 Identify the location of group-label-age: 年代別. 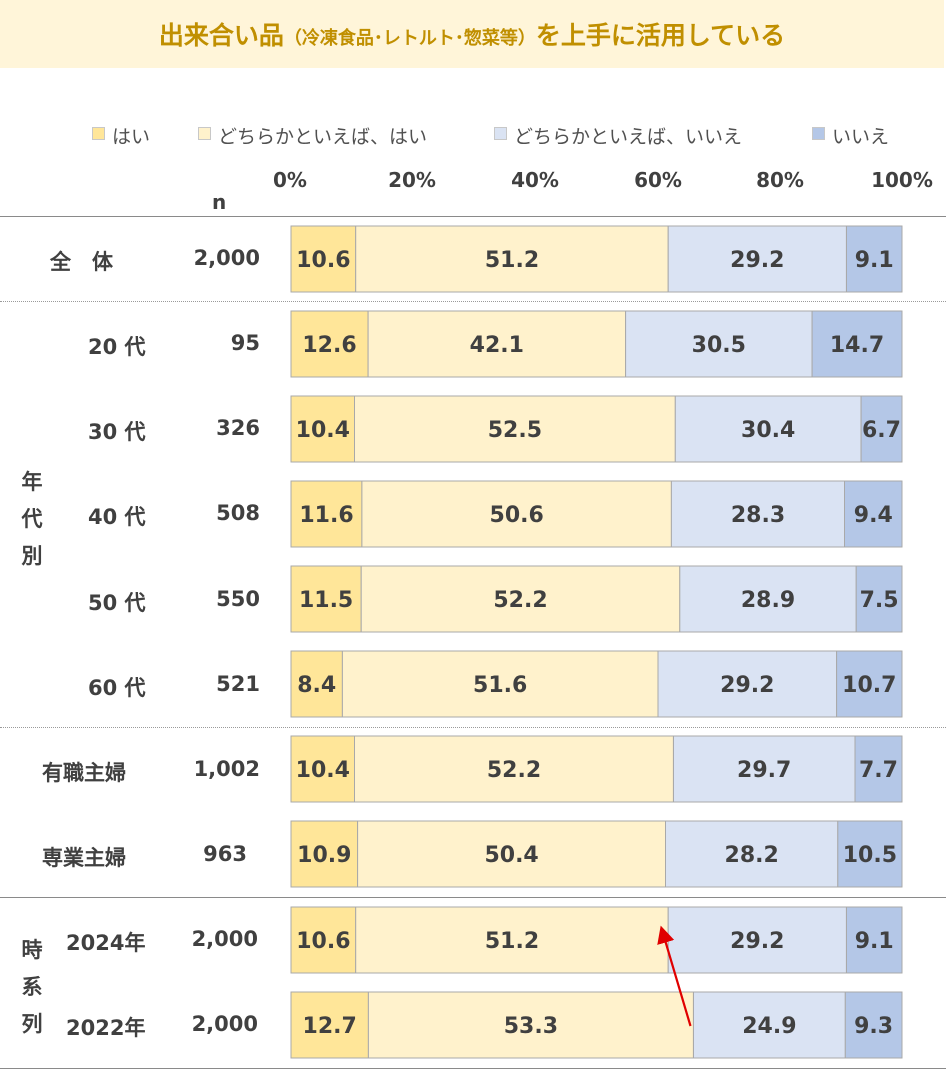
(32, 519).